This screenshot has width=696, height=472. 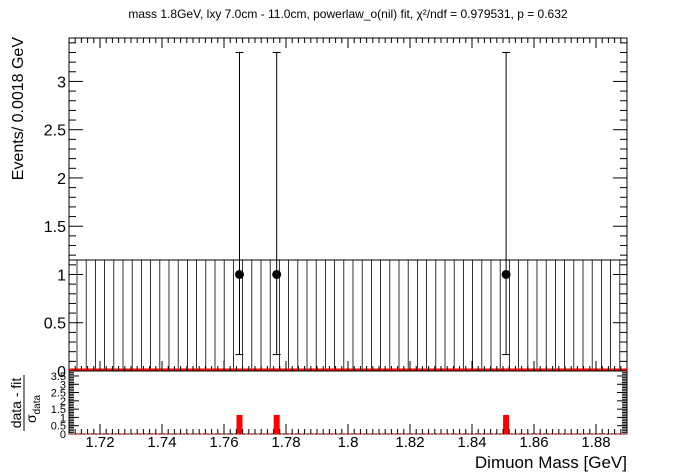 I want to click on pull-y-tick-label: 2, so click(x=63, y=402).